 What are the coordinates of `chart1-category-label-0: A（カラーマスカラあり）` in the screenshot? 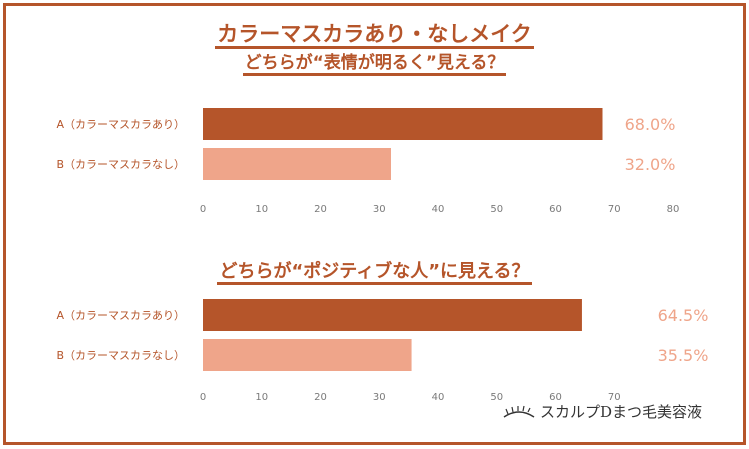 It's located at (120, 124).